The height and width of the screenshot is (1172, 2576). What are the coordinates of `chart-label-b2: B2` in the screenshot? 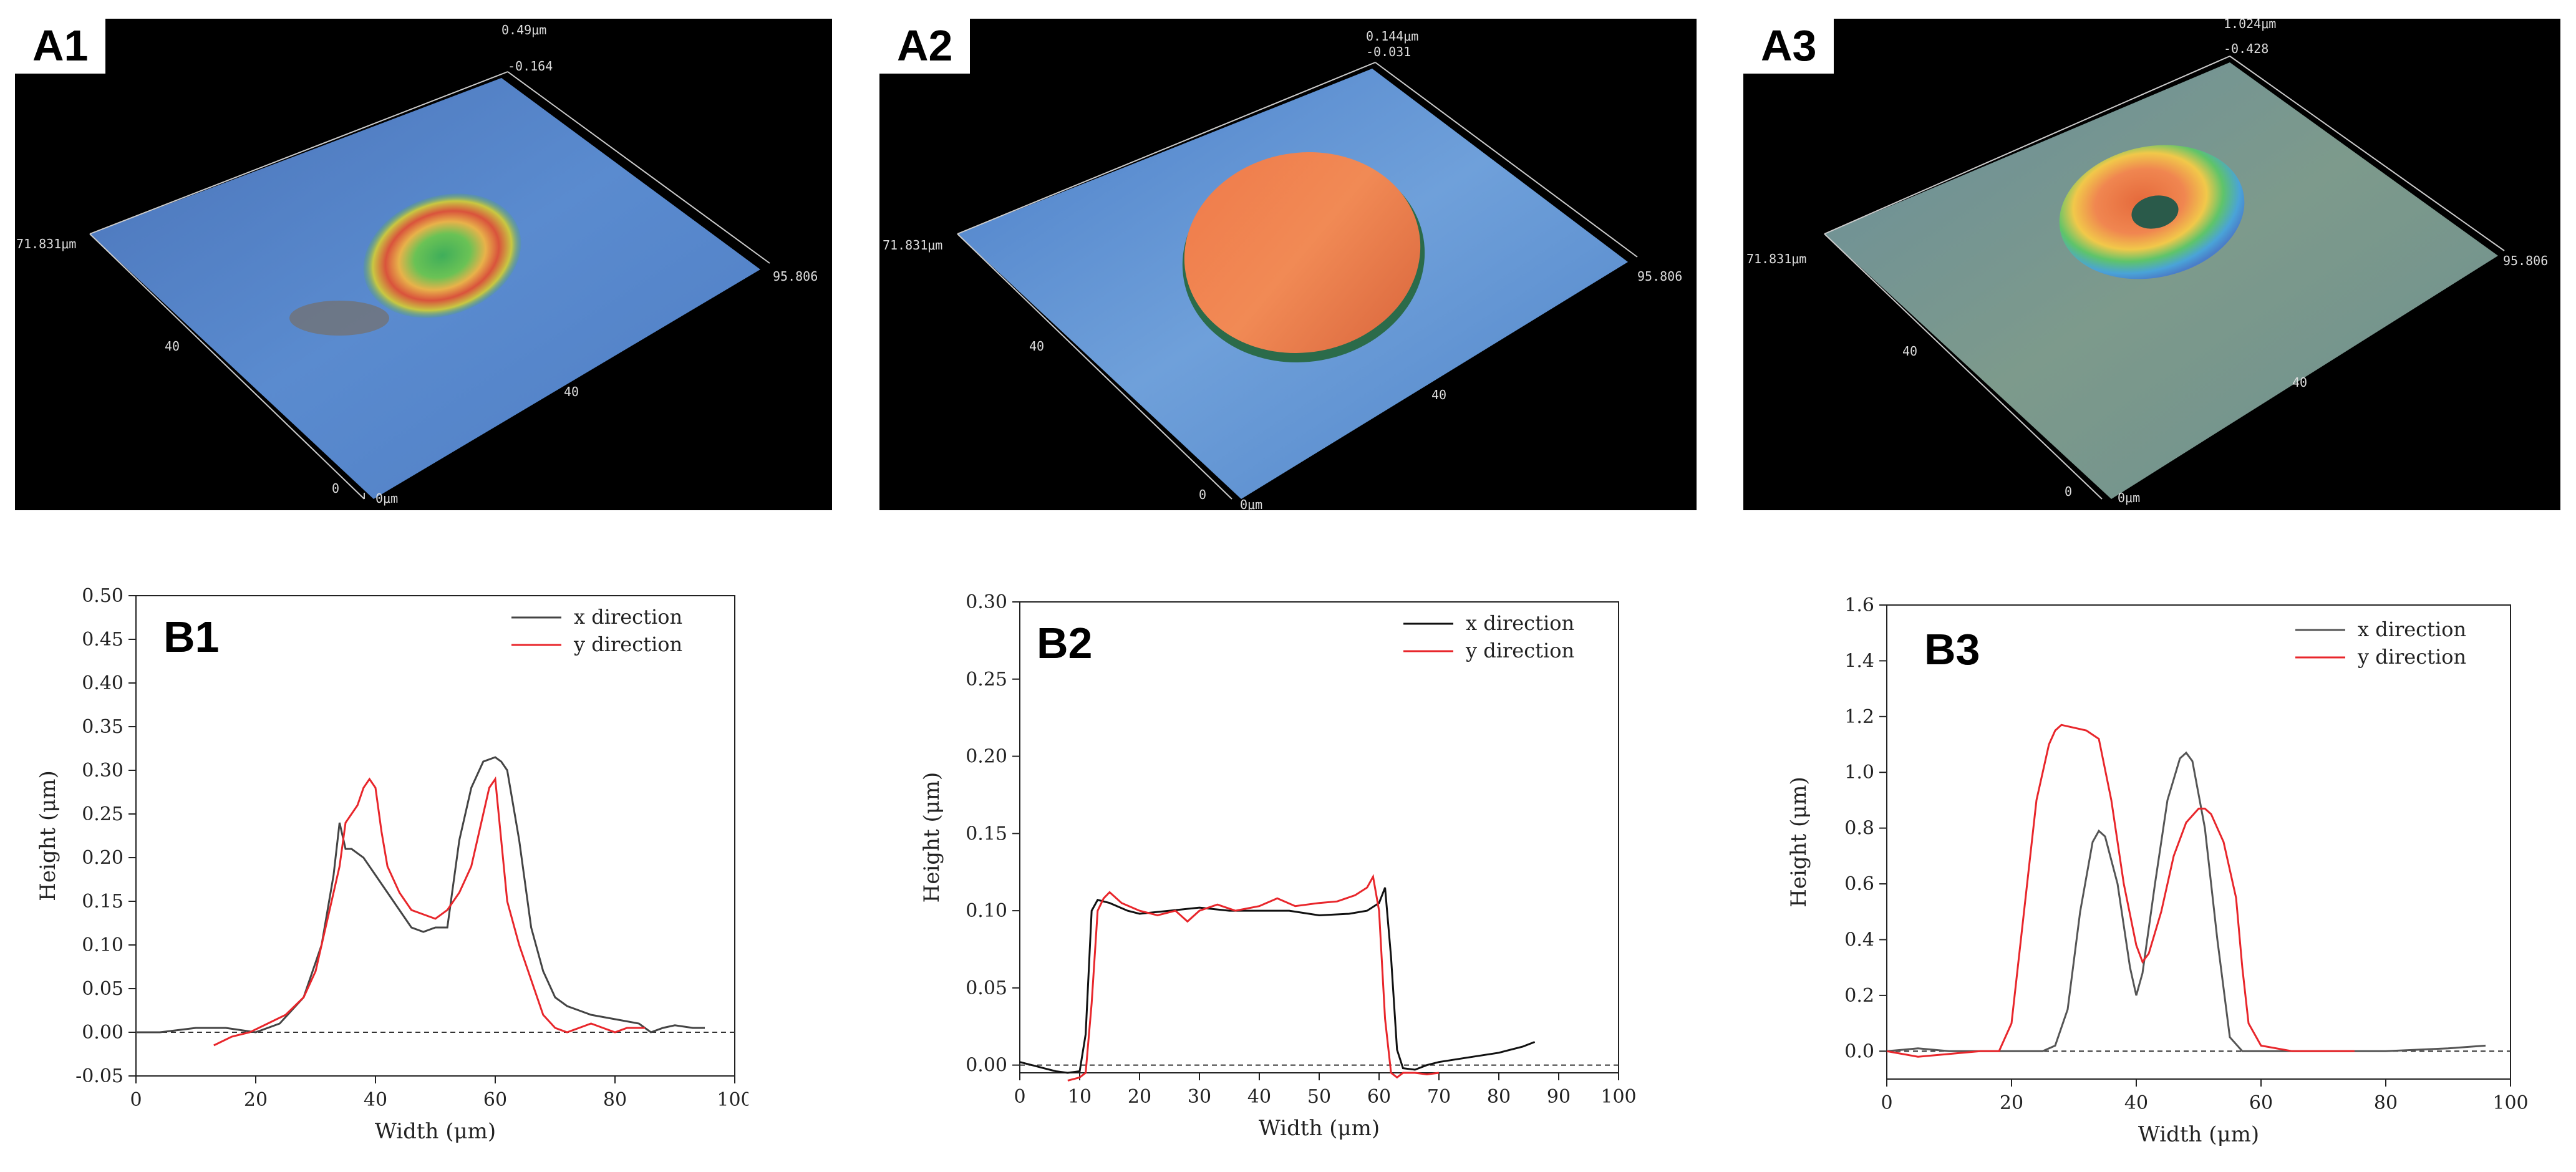 It's located at (1064, 643).